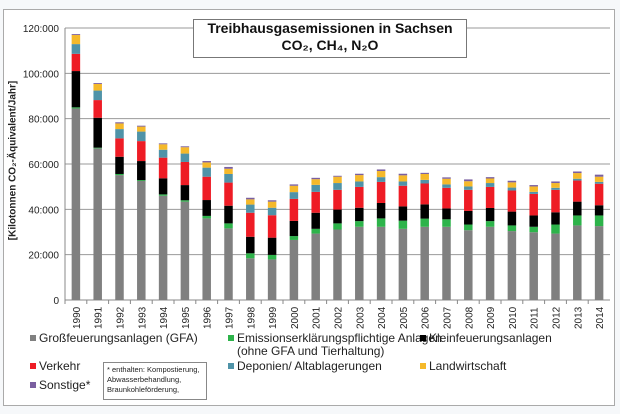 This screenshot has height=414, width=620. Describe the element at coordinates (273, 317) in the screenshot. I see `x-tick-label: 1999` at that location.